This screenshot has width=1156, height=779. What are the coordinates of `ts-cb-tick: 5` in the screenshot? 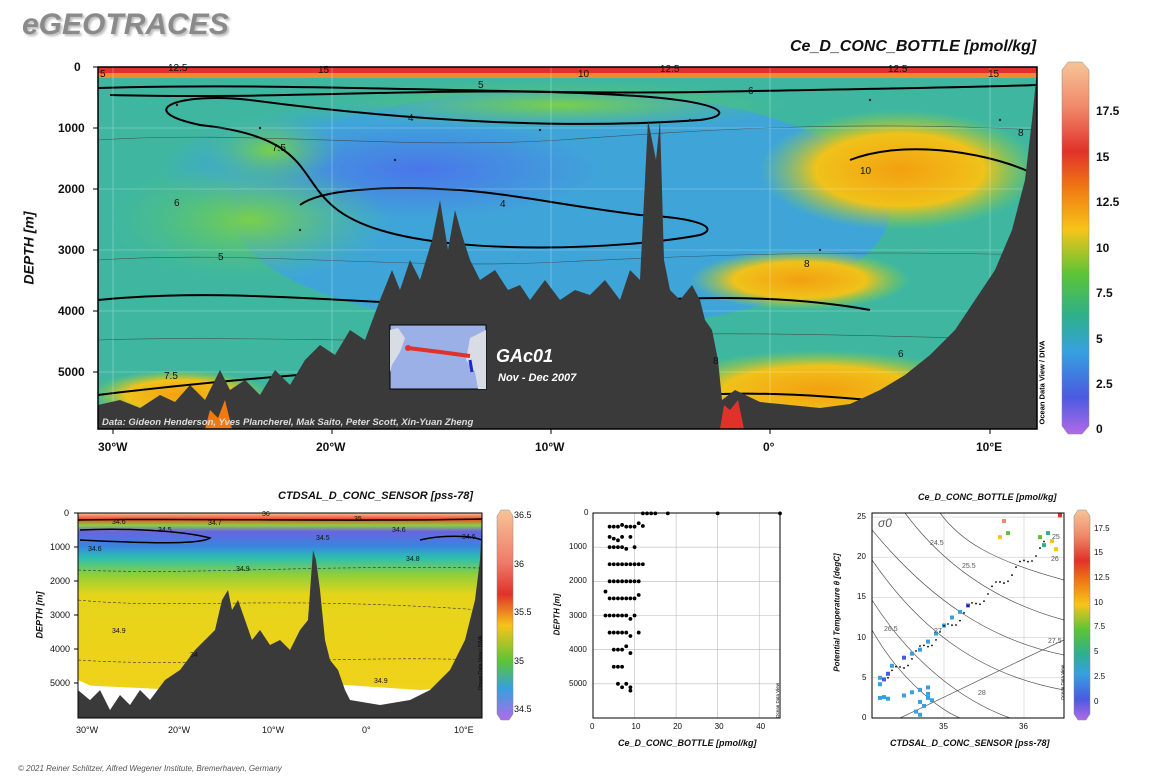 It's located at (1096, 652).